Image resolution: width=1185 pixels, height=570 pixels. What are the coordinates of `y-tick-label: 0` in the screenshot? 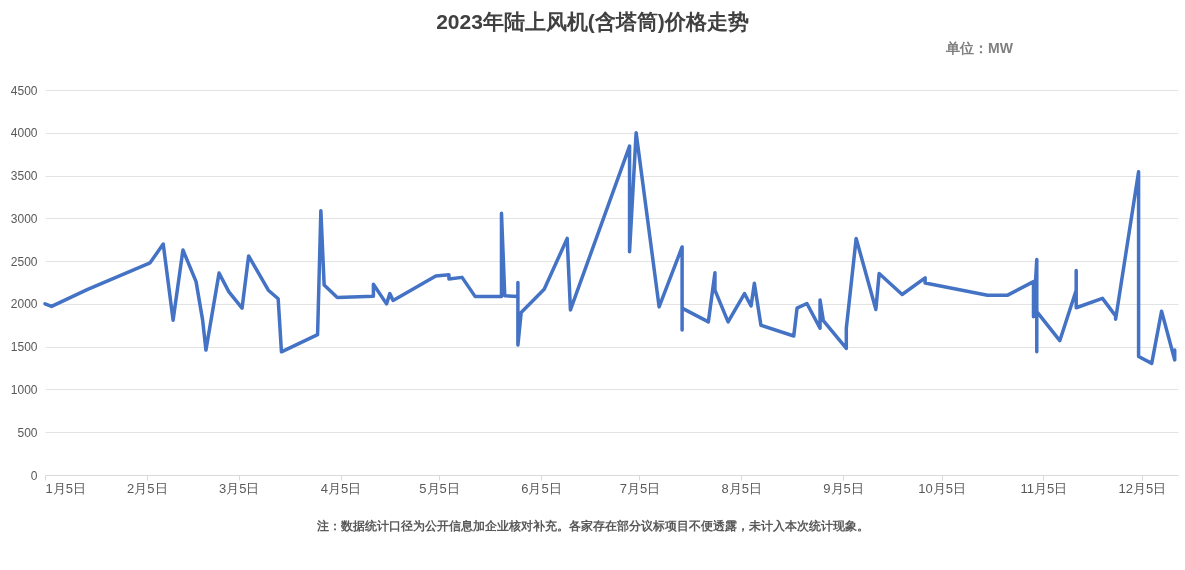 It's located at (34, 475).